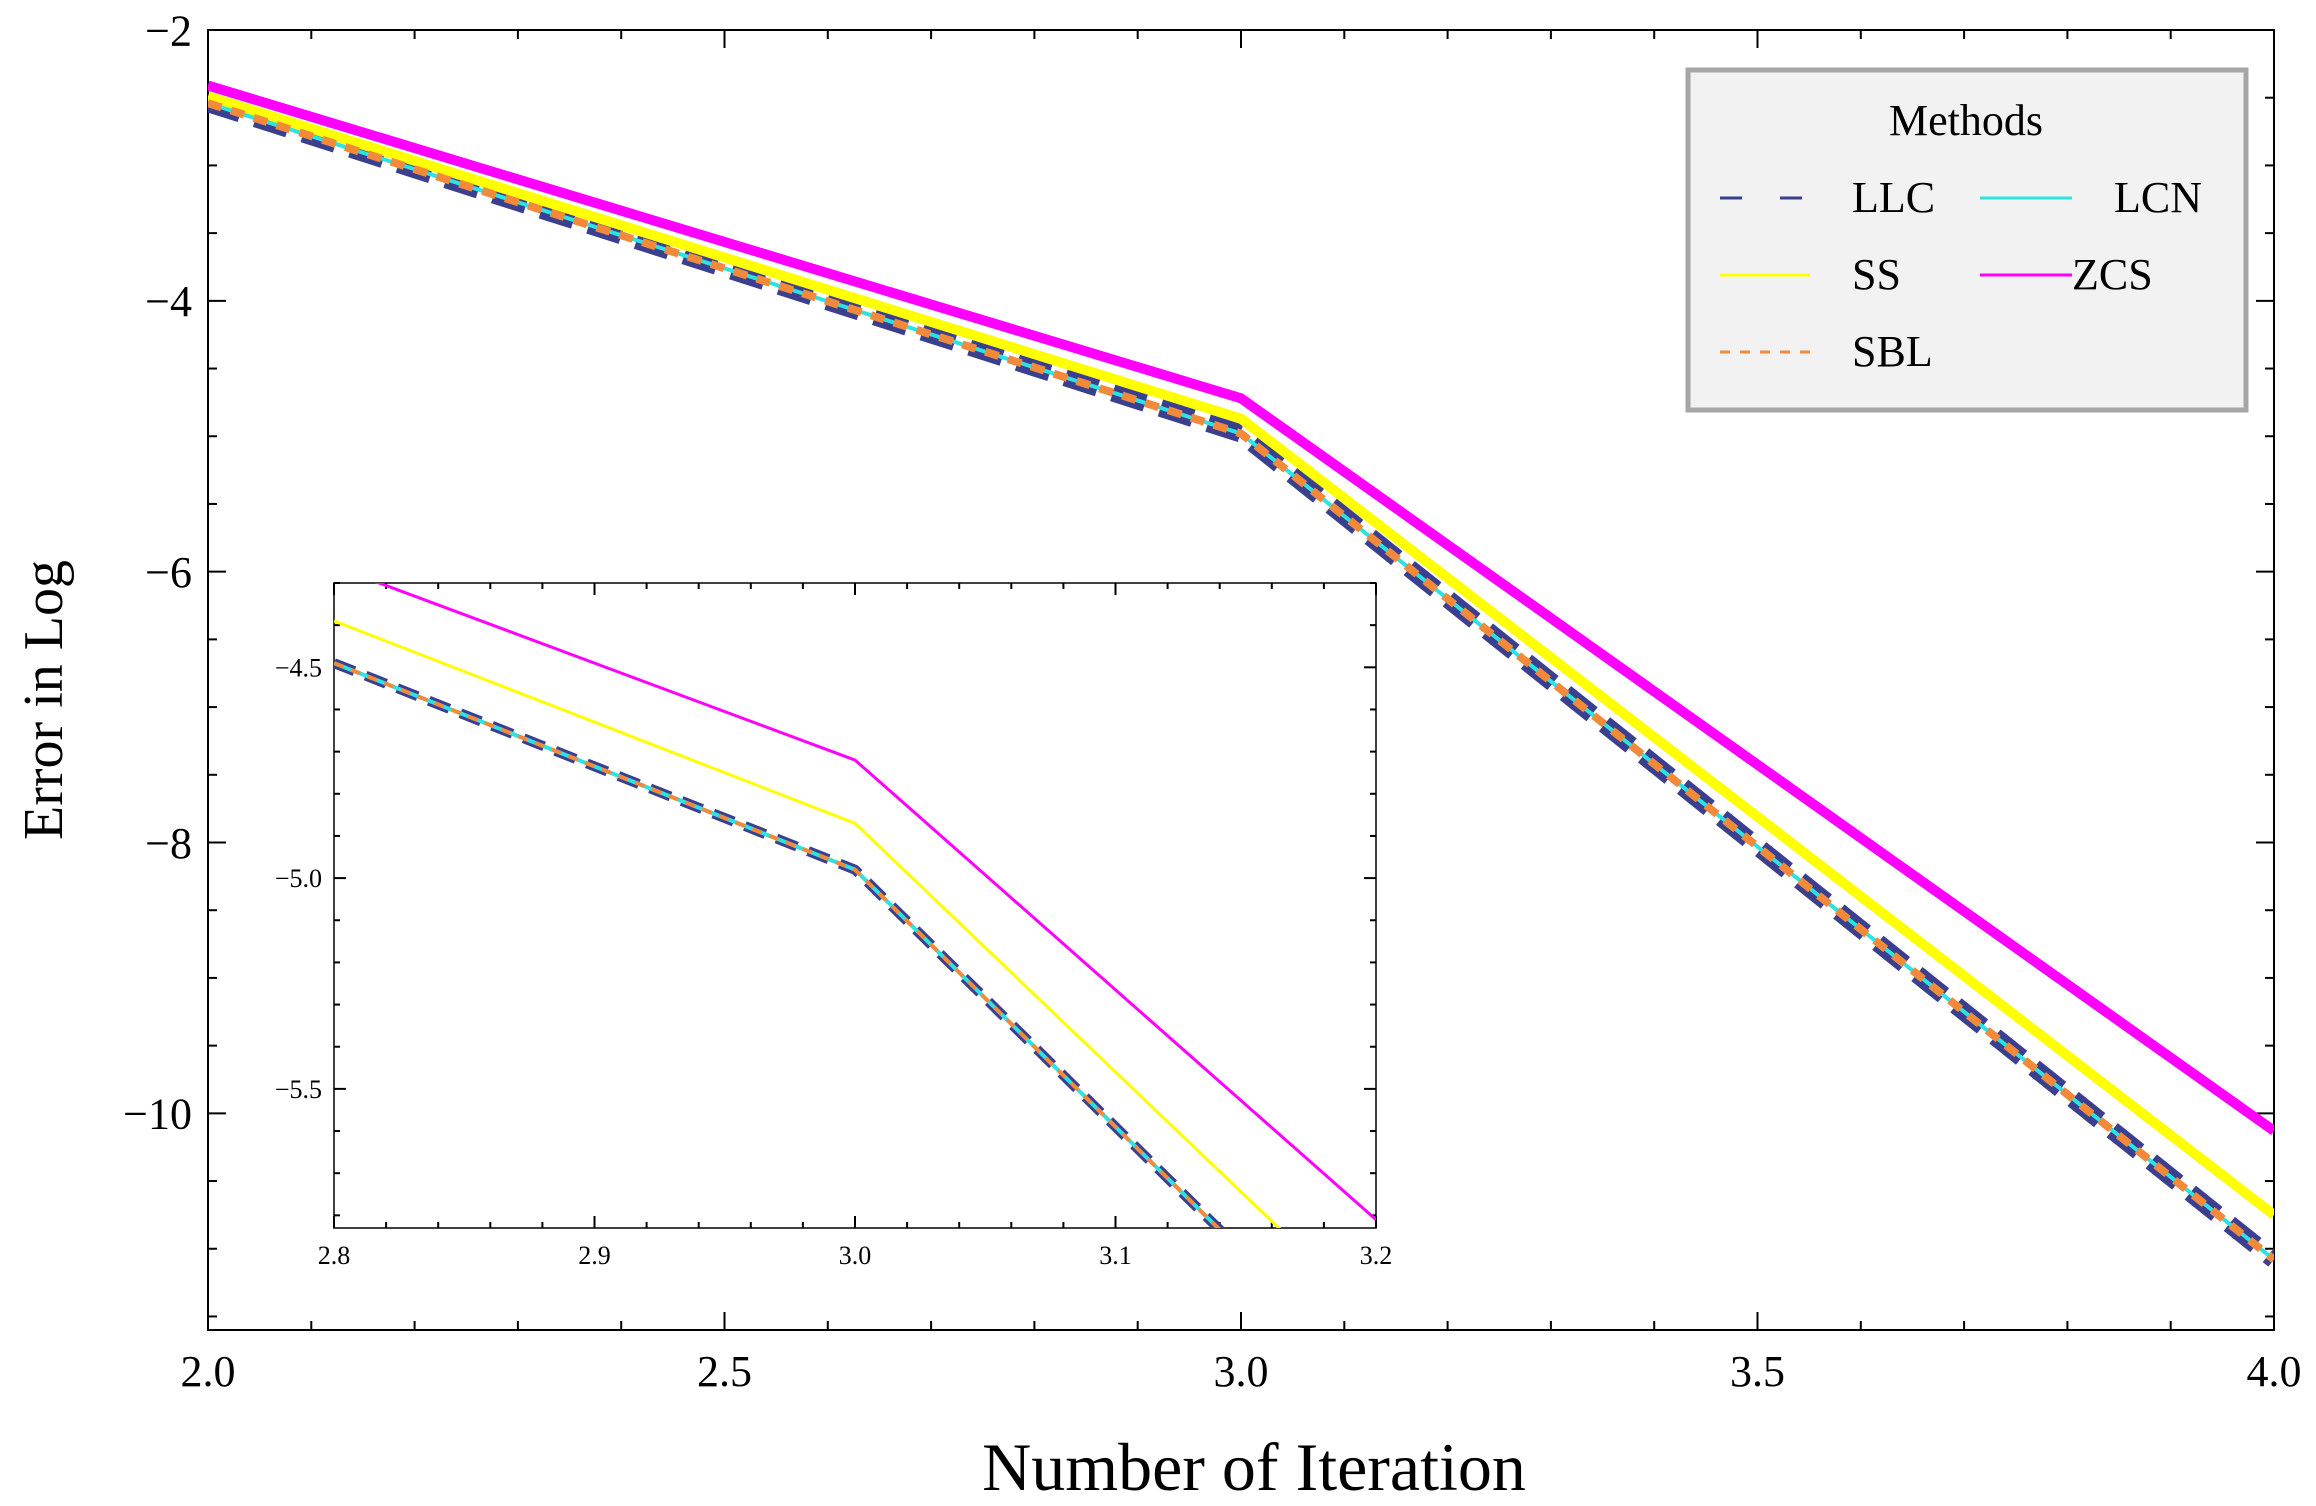  I want to click on inset-y-tick-label: −5.5, so click(298, 1089).